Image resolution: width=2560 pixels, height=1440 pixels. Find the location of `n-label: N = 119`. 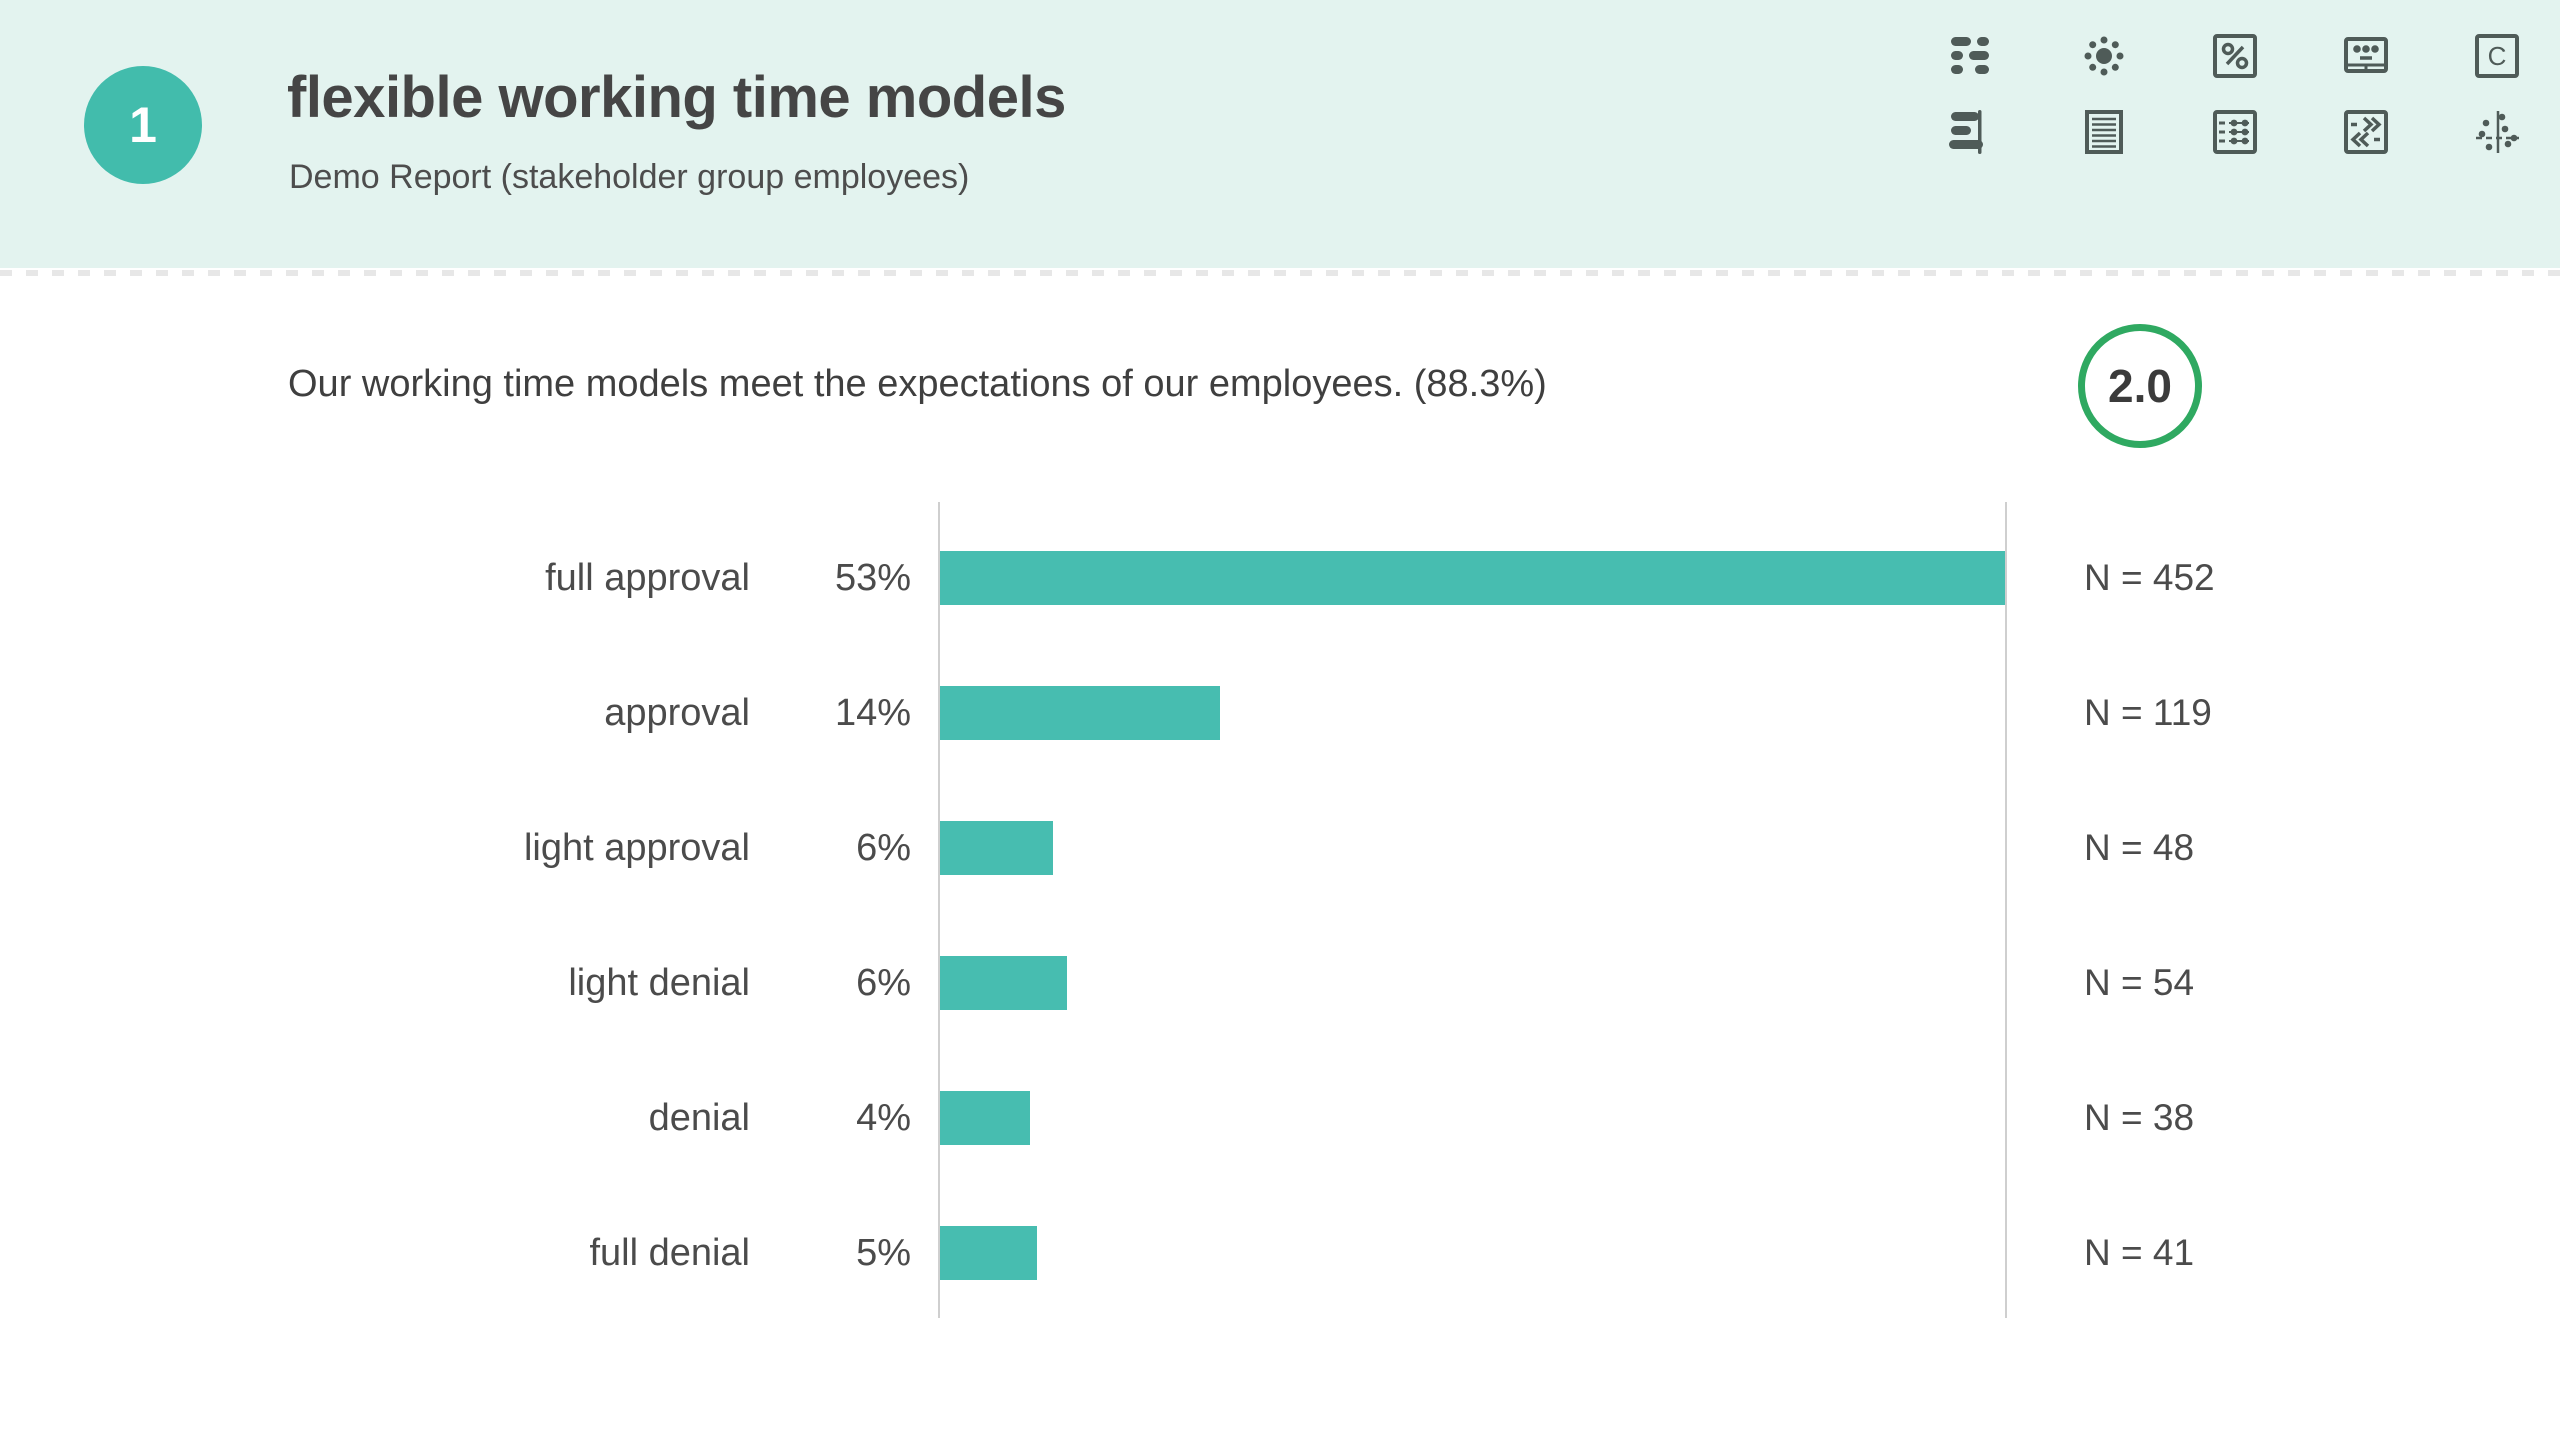

n-label: N = 119 is located at coordinates (2148, 712).